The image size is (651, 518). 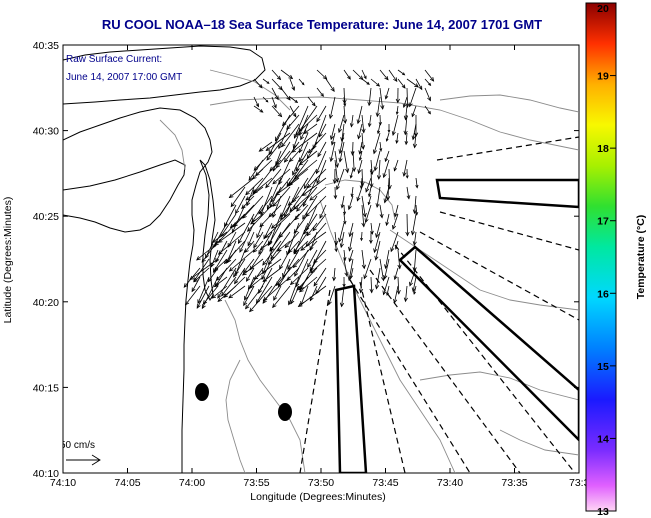 I want to click on y-tick-label: 40:20, so click(x=46, y=303).